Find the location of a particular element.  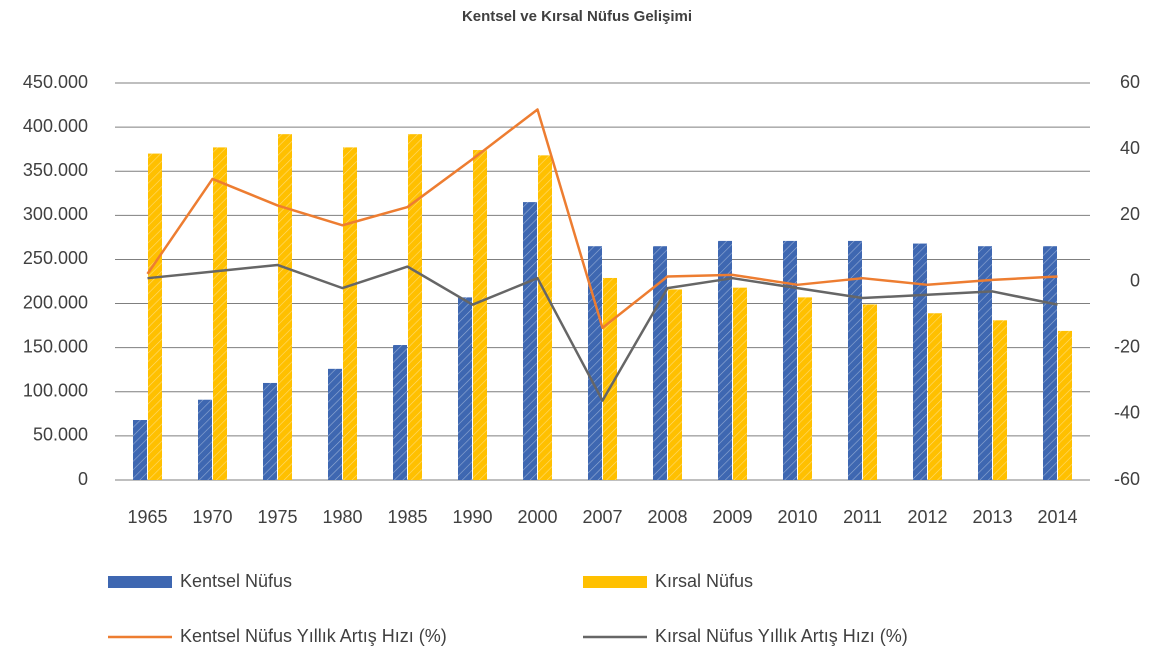

x-tick-label: 2012 is located at coordinates (927, 517).